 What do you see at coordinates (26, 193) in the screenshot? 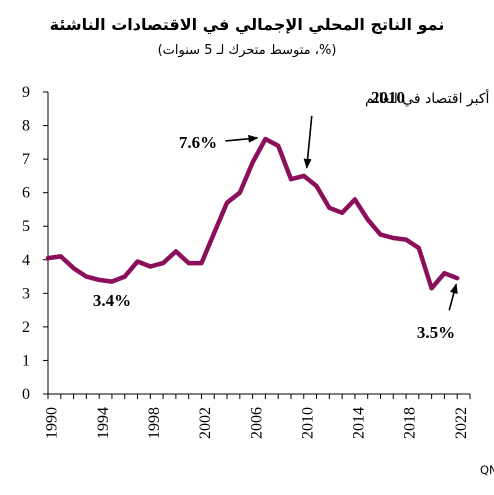
I see `y-tick-label: 6` at bounding box center [26, 193].